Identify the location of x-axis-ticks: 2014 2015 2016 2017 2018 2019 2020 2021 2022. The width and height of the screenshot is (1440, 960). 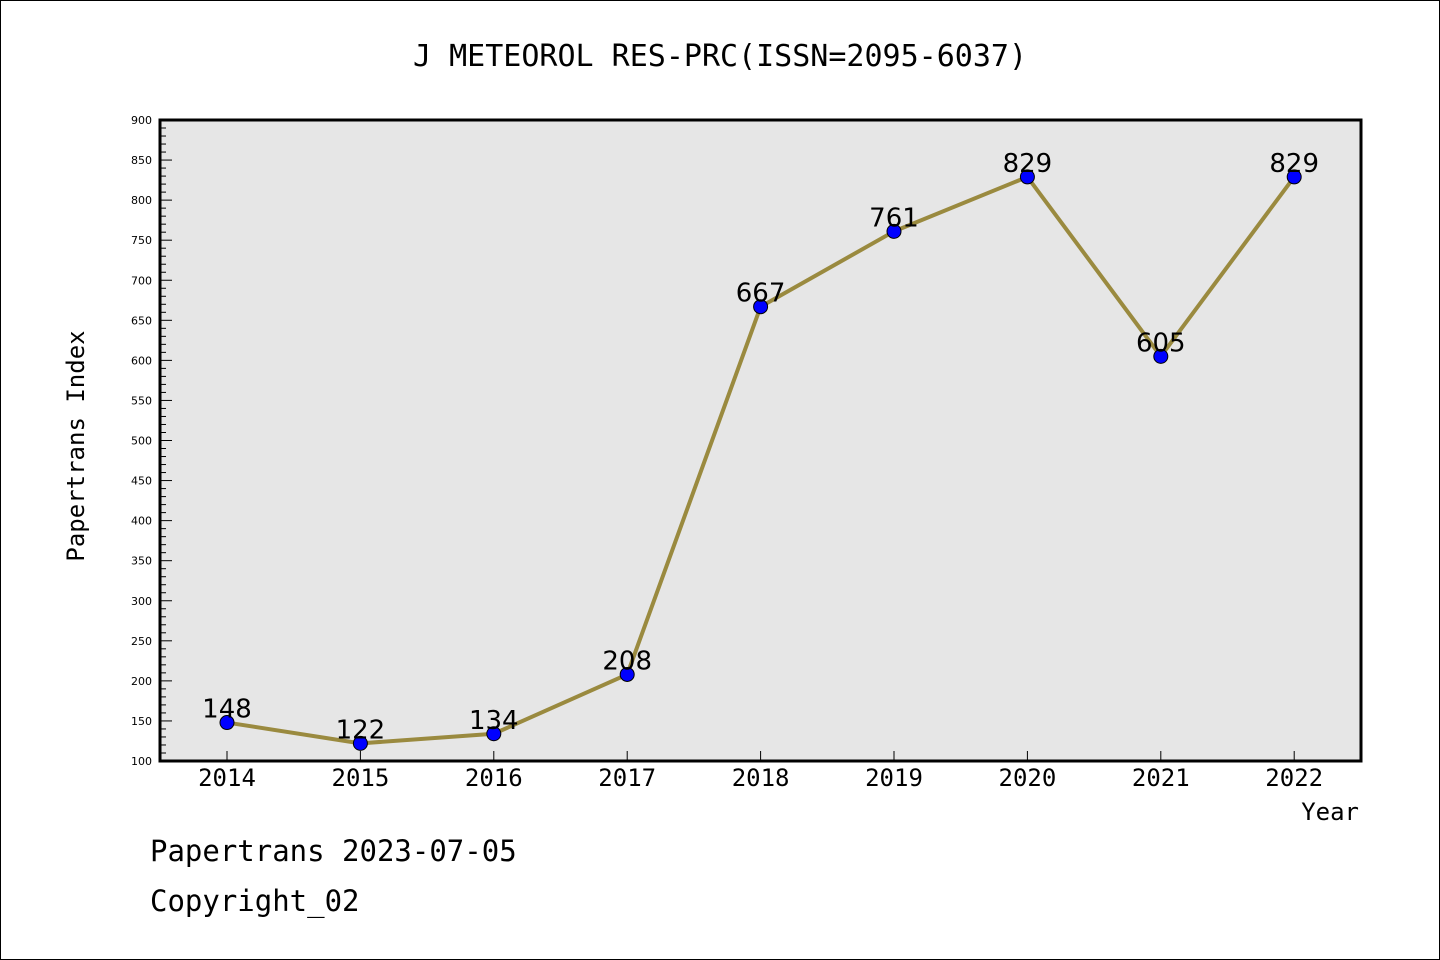
(760, 771).